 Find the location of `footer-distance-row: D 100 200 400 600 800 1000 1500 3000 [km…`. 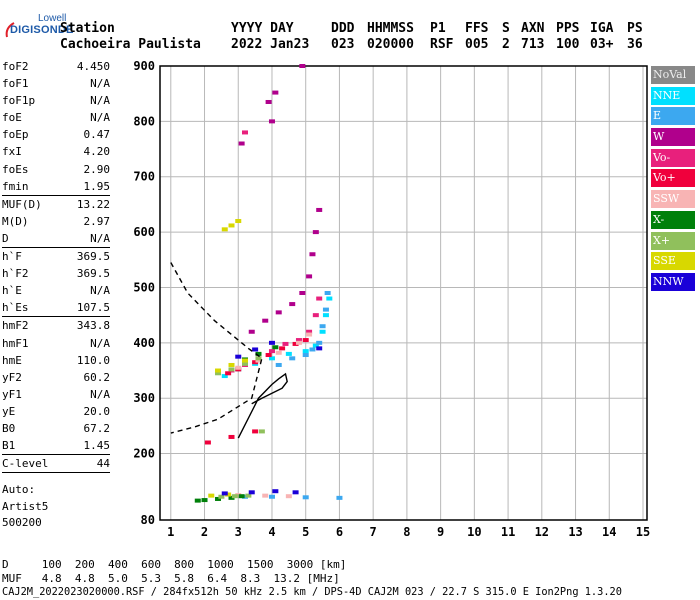

footer-distance-row: D 100 200 400 600 800 1000 1500 3000 [km… is located at coordinates (174, 564).